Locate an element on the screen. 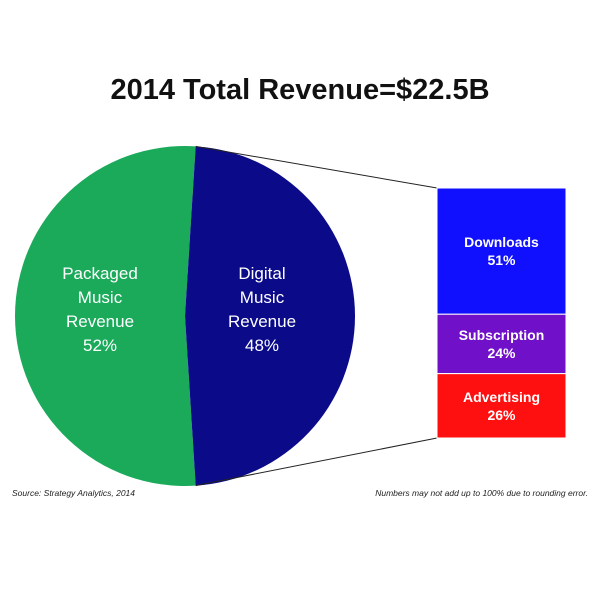 The image size is (600, 600). pie-label-digital-music-revenue: Digital Music Revenue 48% is located at coordinates (262, 309).